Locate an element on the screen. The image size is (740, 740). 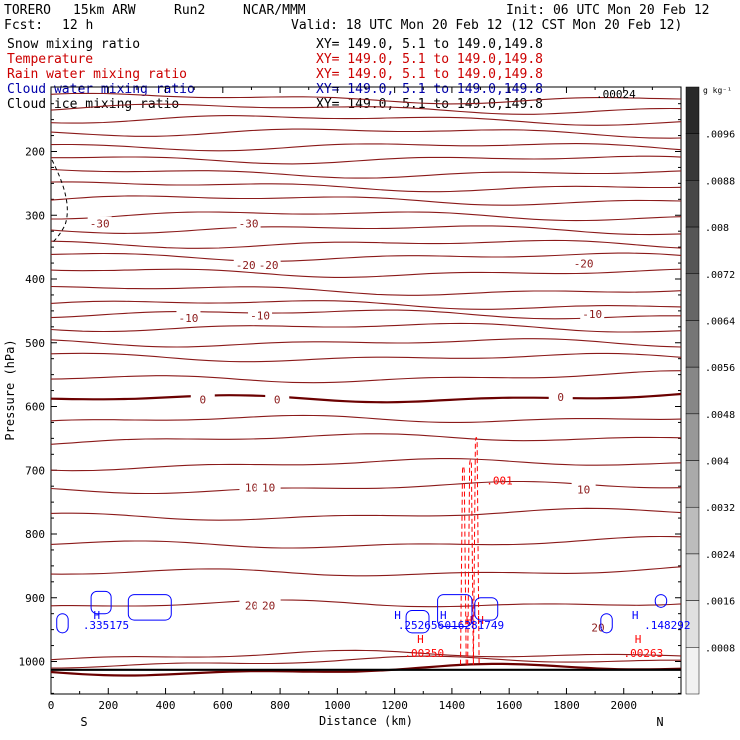
snow-max-label: .00024 is located at coordinates (616, 94).